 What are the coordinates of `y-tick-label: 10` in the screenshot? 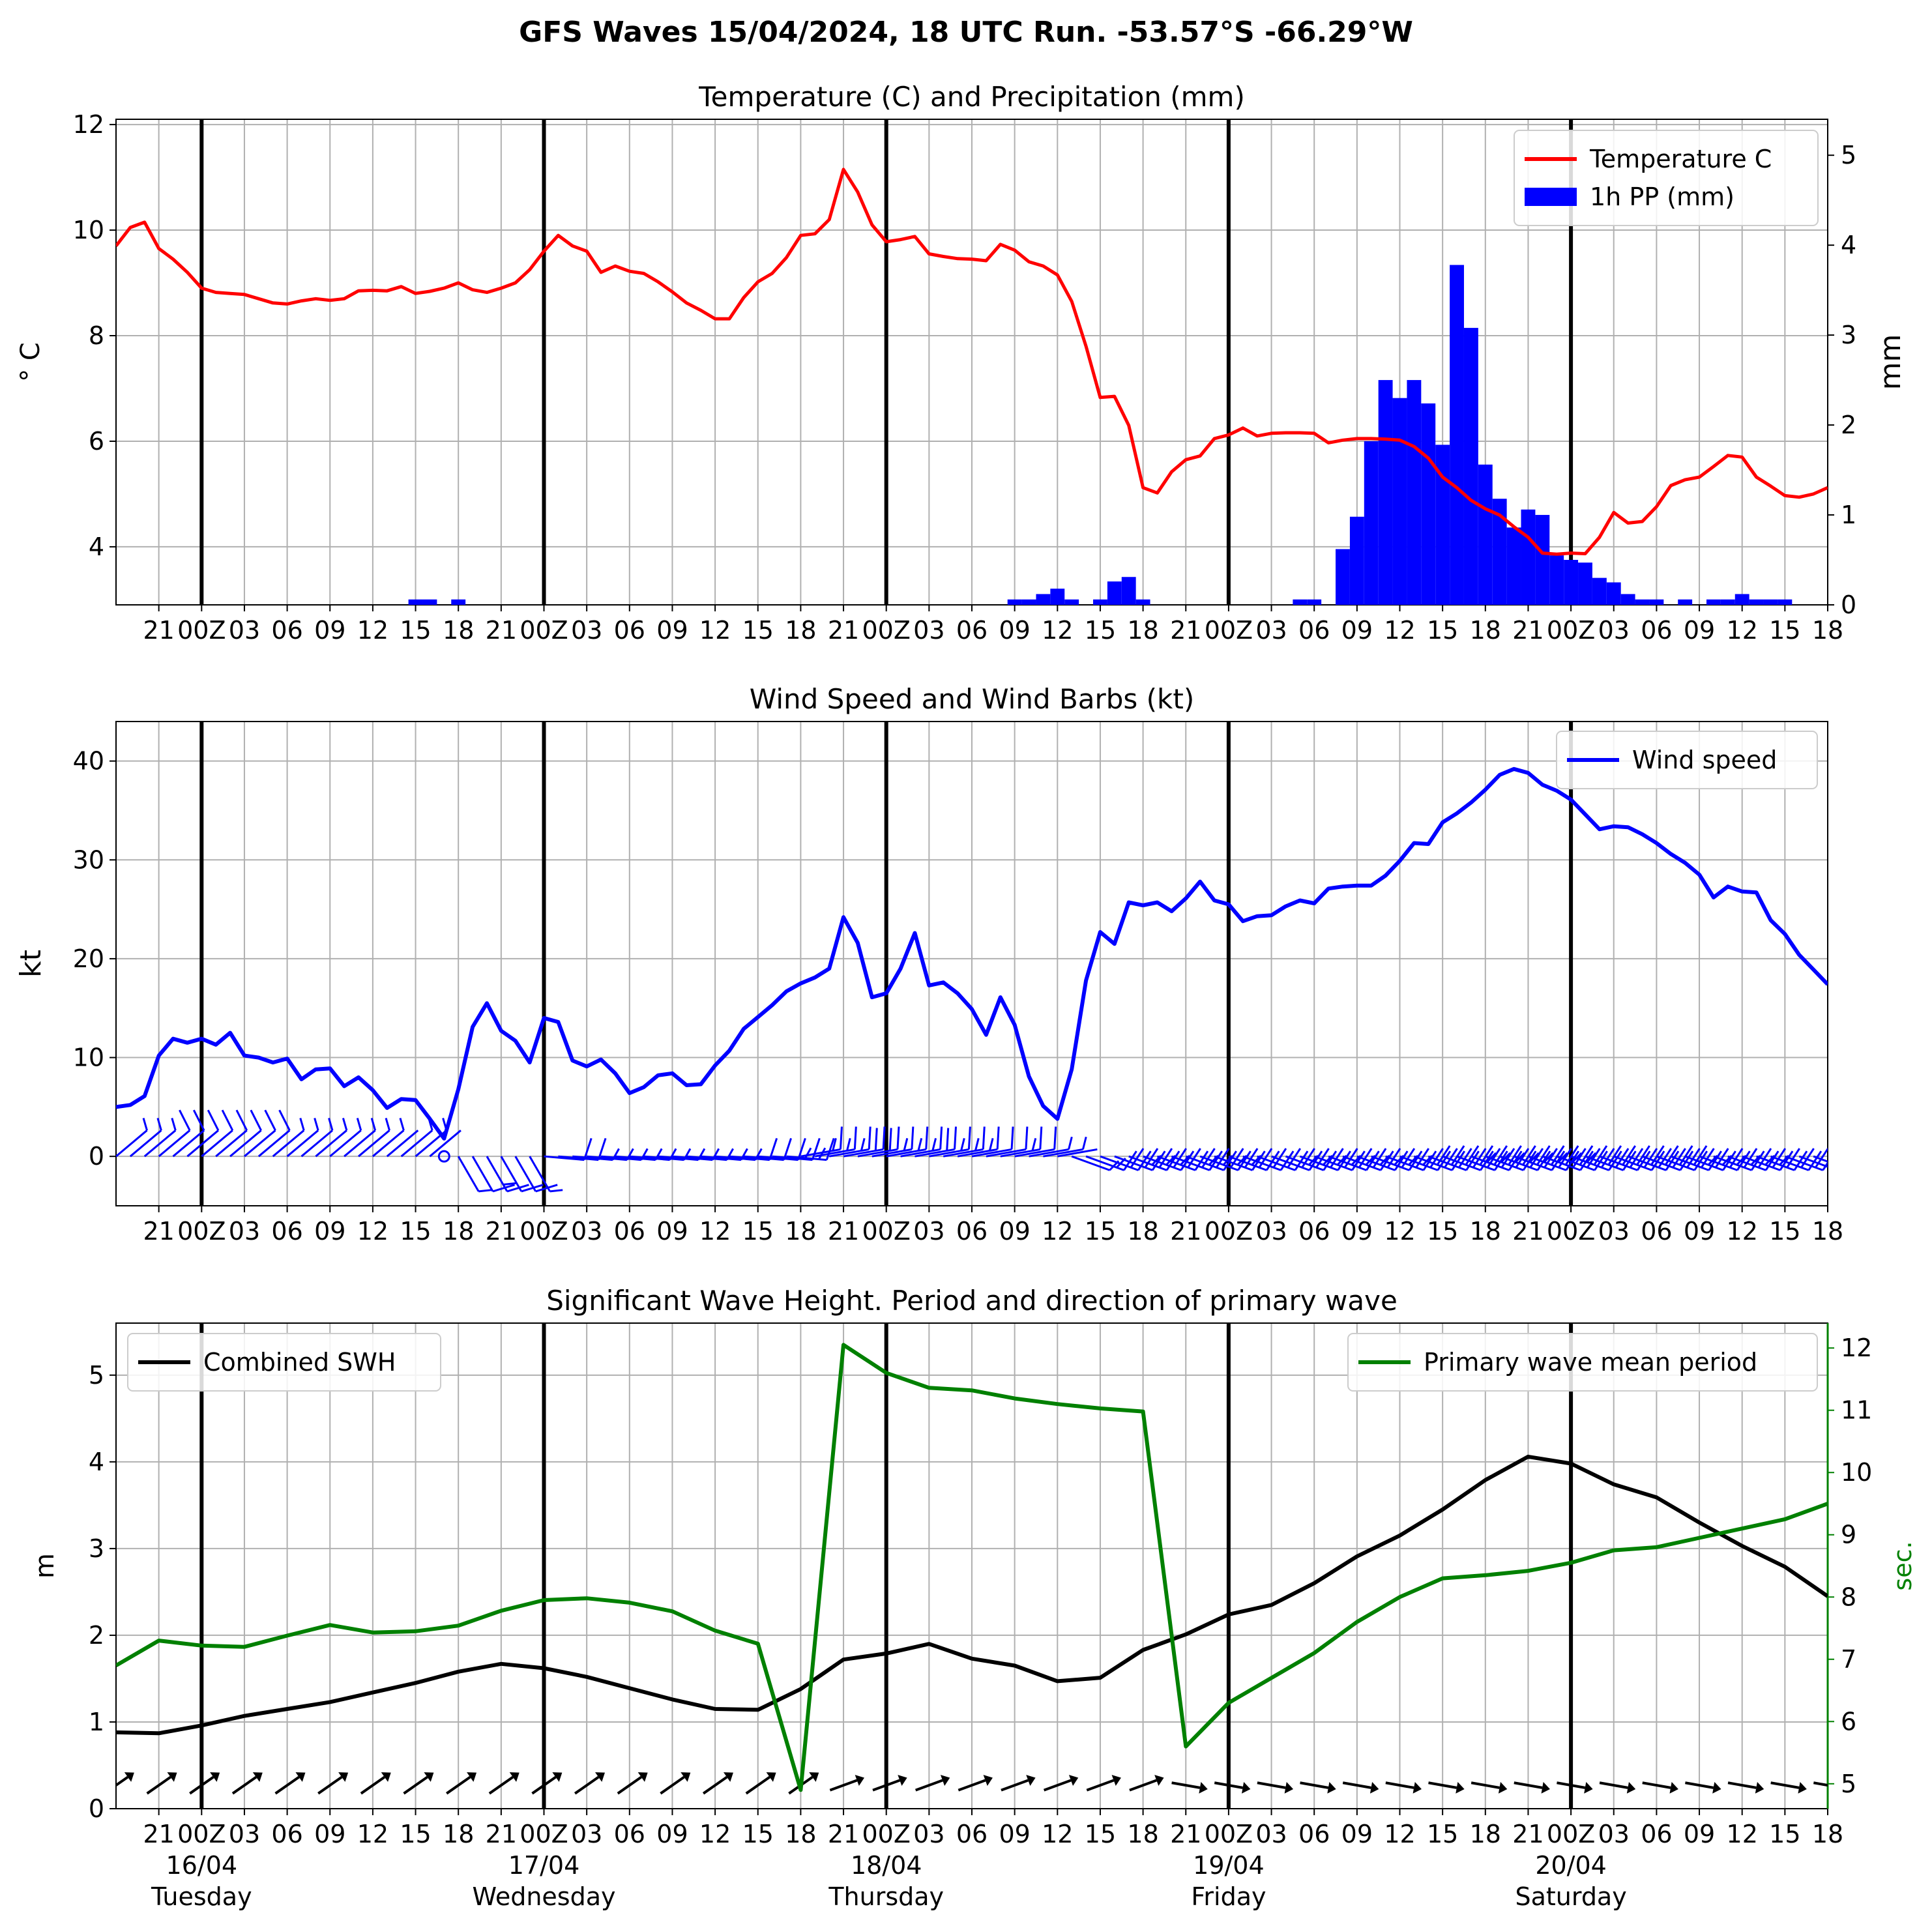 It's located at (88, 230).